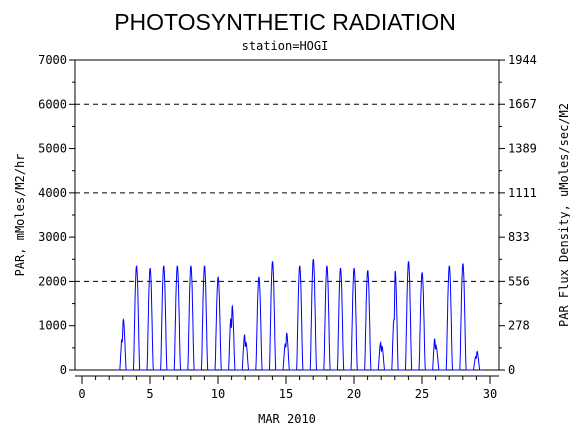  Describe the element at coordinates (52, 237) in the screenshot. I see `y-tick-label-3000: 3000` at that location.